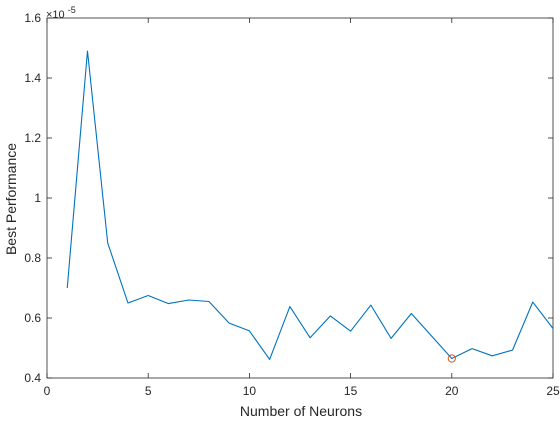 Image resolution: width=560 pixels, height=425 pixels. Describe the element at coordinates (250, 391) in the screenshot. I see `x-tick-label: 10` at that location.